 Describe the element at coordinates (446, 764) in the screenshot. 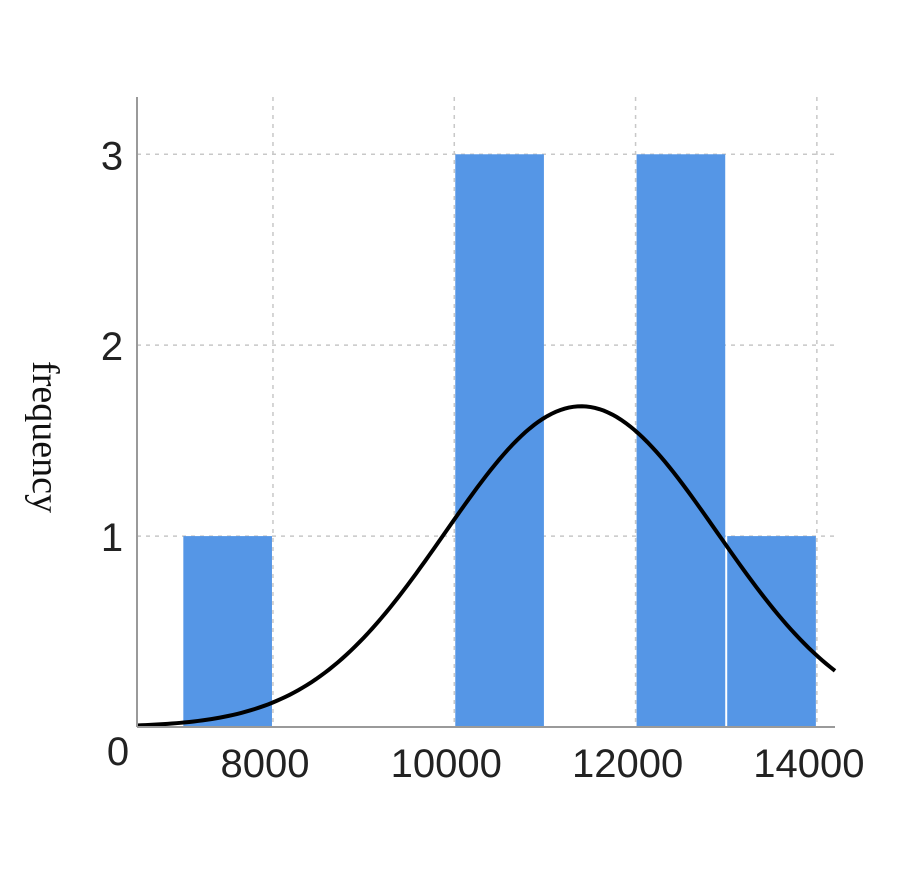

I see `x-tick-label-10000: 10000` at that location.